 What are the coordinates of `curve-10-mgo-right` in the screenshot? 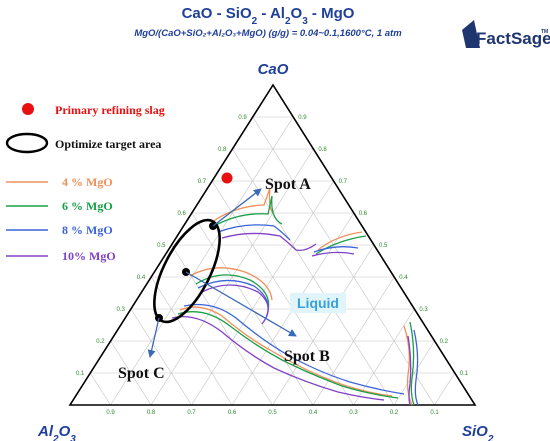 It's located at (333, 254).